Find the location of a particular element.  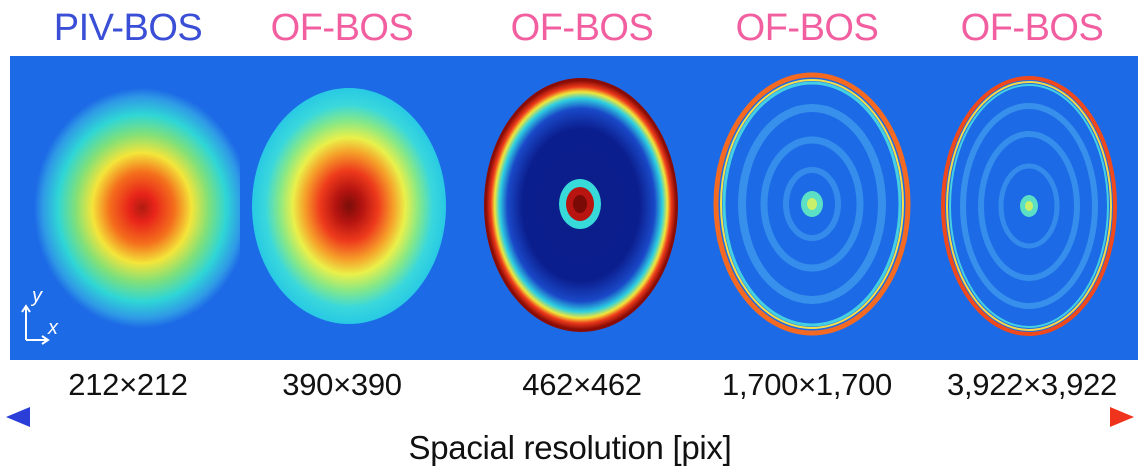

method-title-1: PIV-BOS is located at coordinates (128, 28).